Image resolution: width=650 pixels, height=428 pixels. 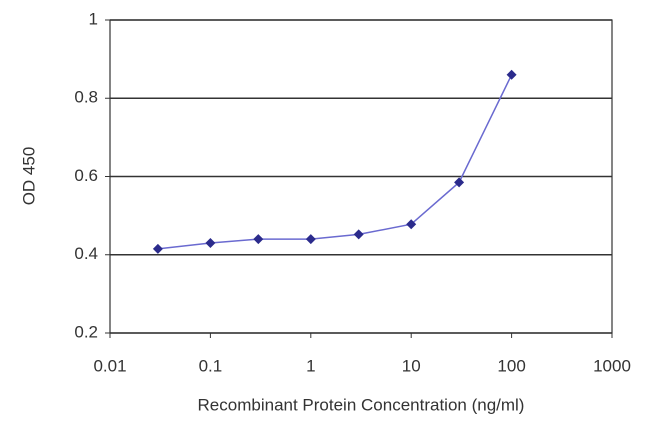 What do you see at coordinates (86, 253) in the screenshot?
I see `y-tick-label: 0.4` at bounding box center [86, 253].